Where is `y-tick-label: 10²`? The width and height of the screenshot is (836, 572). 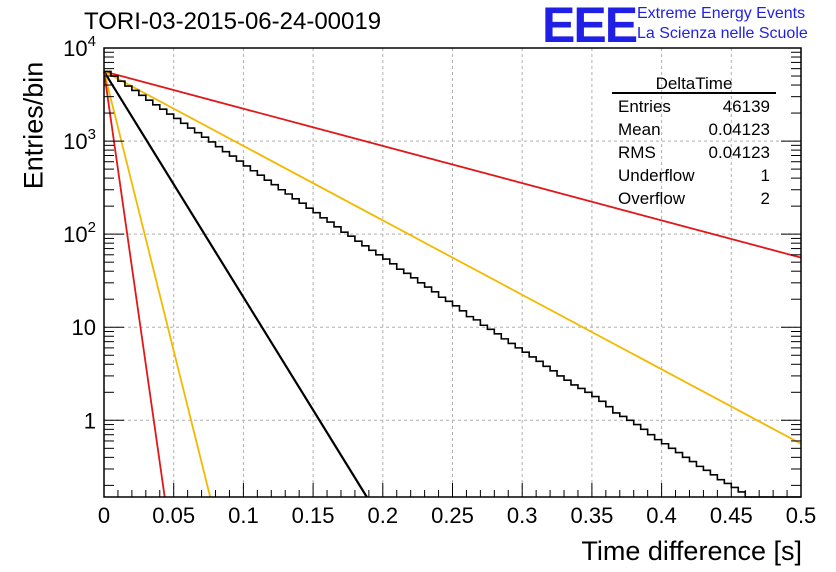
y-tick-label: 10² is located at coordinates (79, 233).